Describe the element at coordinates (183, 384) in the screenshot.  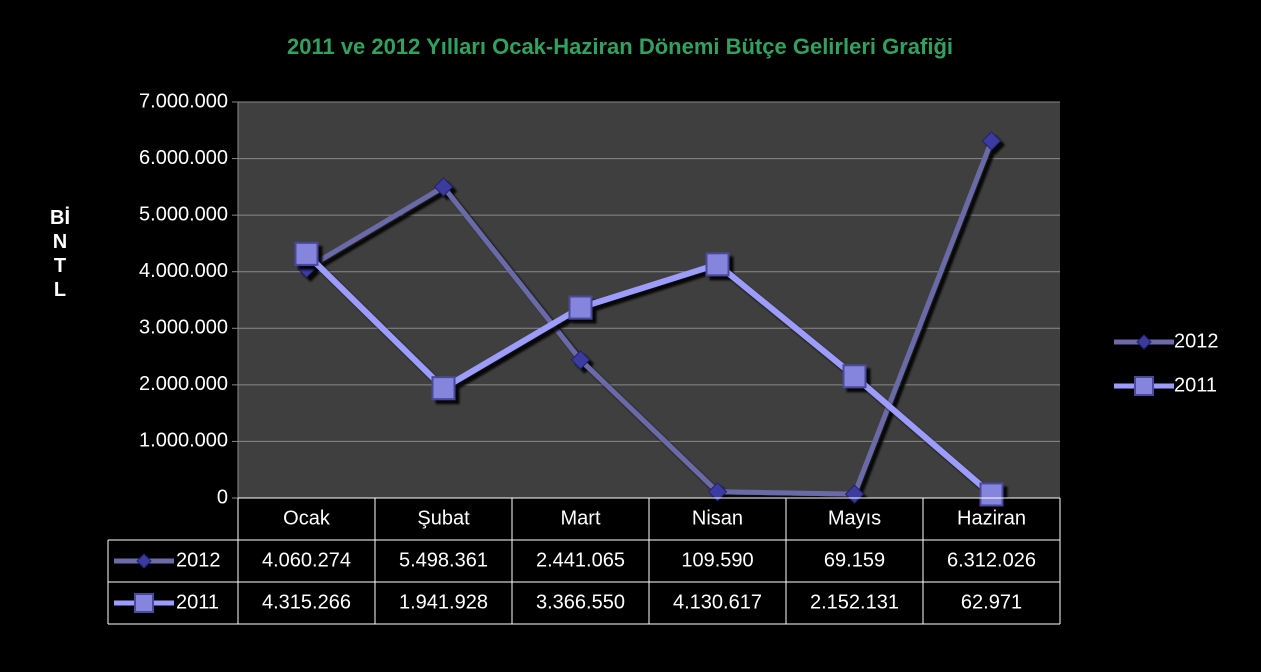
I see `y-tick-label: 2.000.000` at that location.